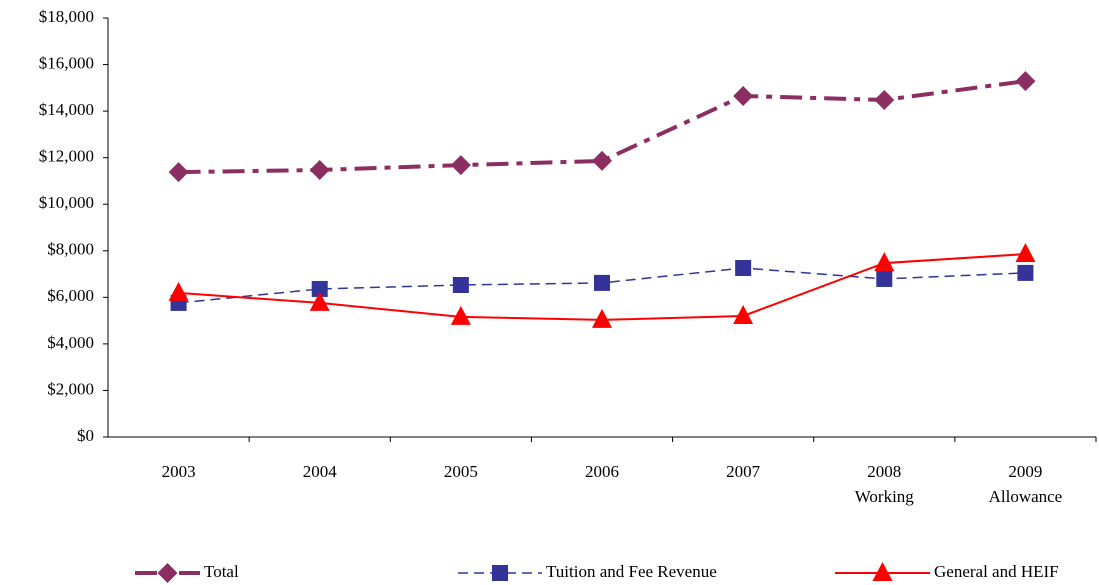 The height and width of the screenshot is (585, 1099). Describe the element at coordinates (70, 342) in the screenshot. I see `y-tick-label: $4,000` at that location.